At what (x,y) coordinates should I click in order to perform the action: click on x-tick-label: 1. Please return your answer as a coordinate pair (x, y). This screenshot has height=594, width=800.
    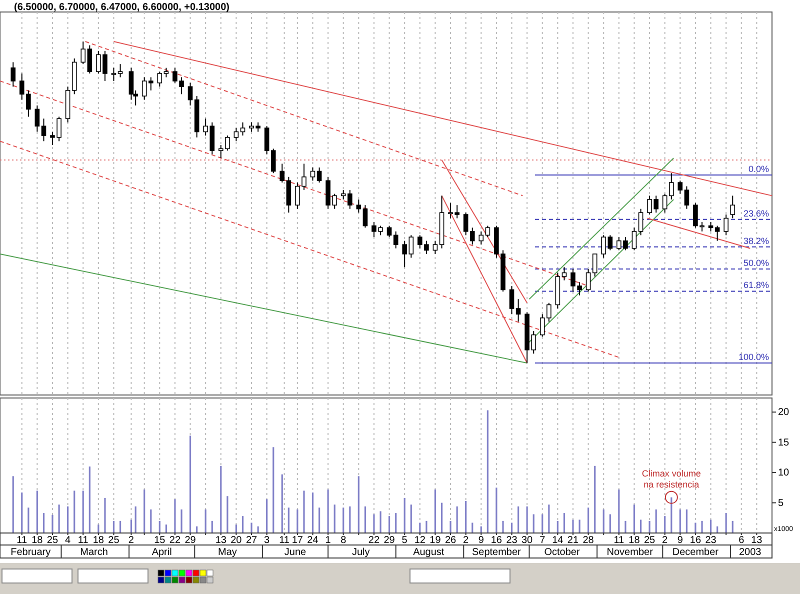
    Looking at the image, I should click on (328, 540).